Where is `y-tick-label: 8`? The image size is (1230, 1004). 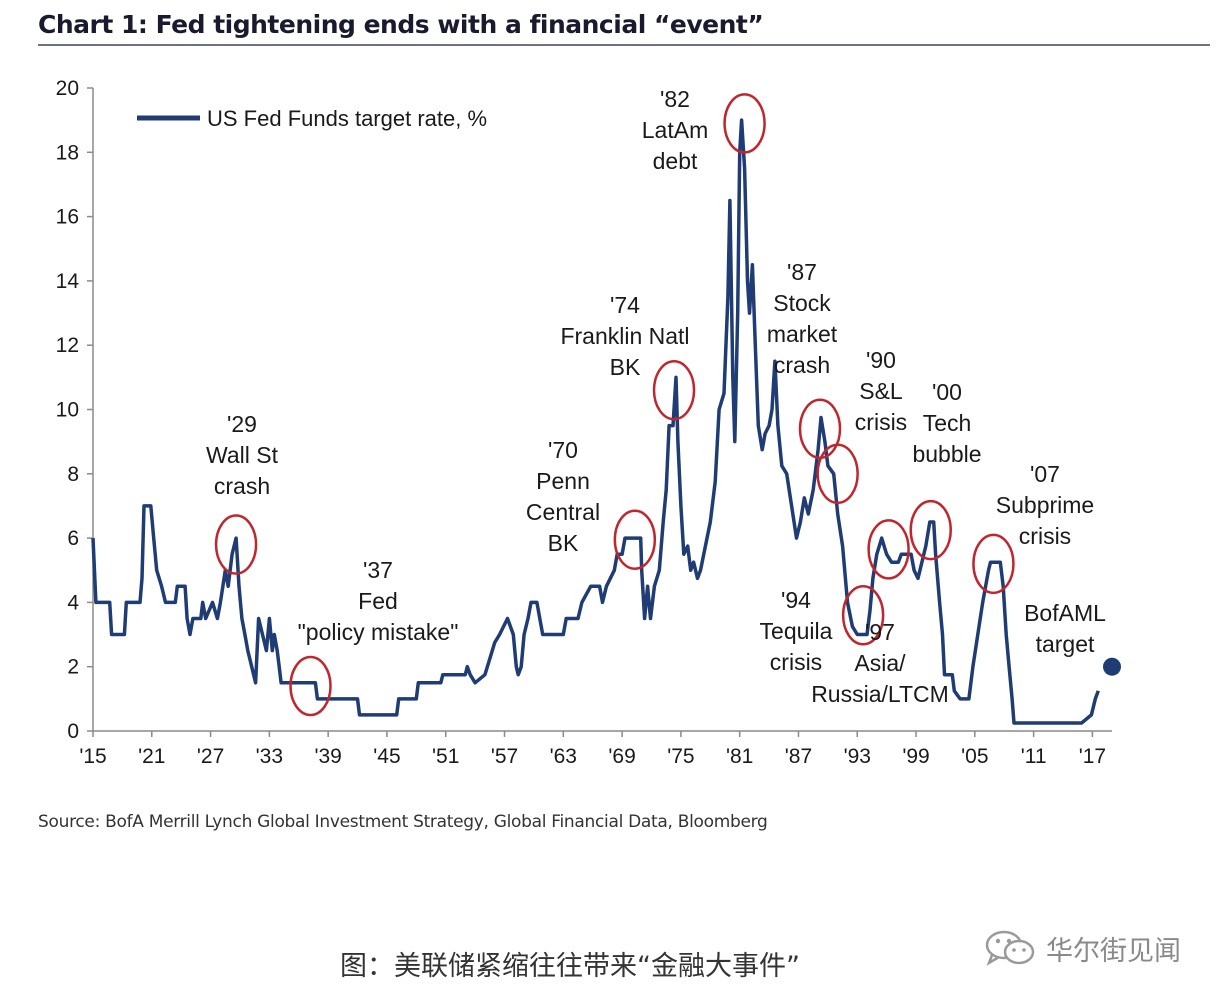
y-tick-label: 8 is located at coordinates (73, 474).